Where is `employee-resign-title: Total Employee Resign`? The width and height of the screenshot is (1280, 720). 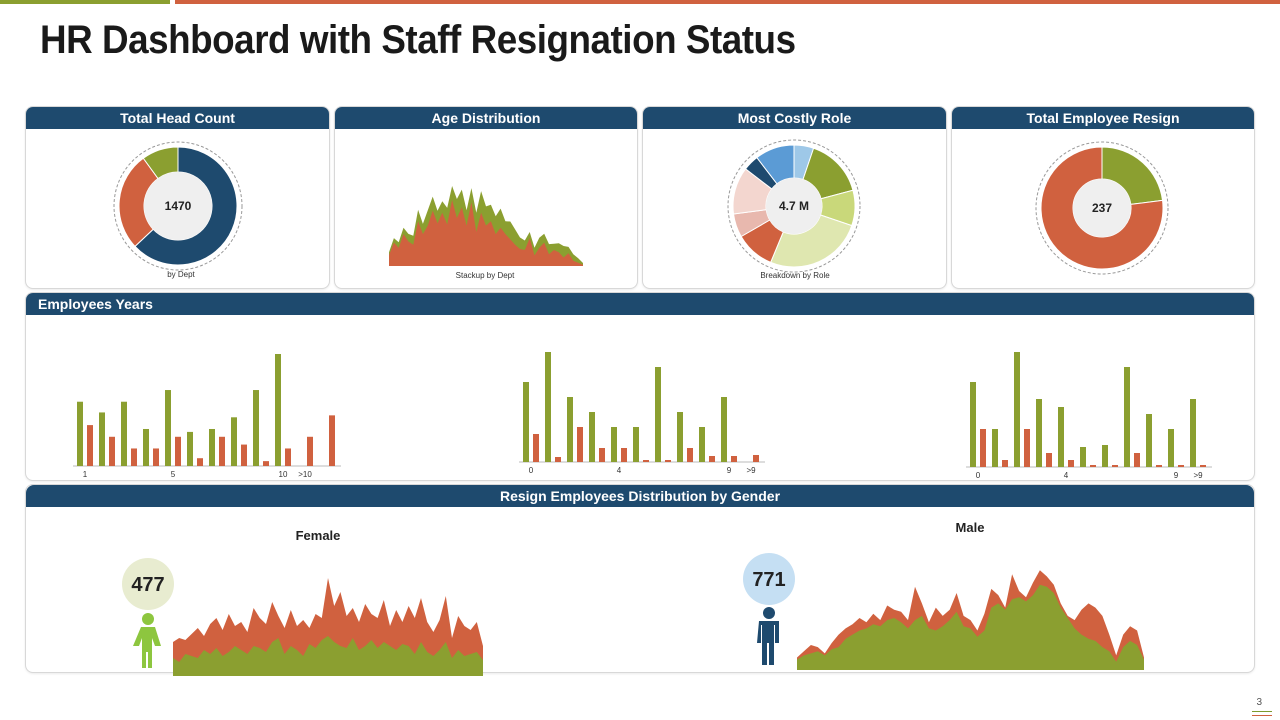 employee-resign-title: Total Employee Resign is located at coordinates (1103, 118).